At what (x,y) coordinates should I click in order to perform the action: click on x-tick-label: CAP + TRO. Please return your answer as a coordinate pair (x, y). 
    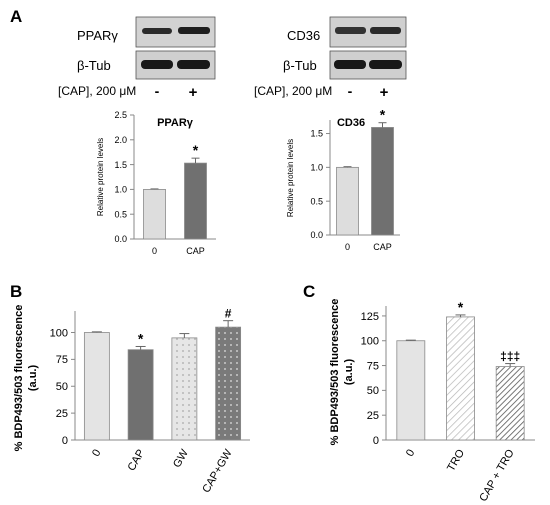
    Looking at the image, I should click on (497, 475).